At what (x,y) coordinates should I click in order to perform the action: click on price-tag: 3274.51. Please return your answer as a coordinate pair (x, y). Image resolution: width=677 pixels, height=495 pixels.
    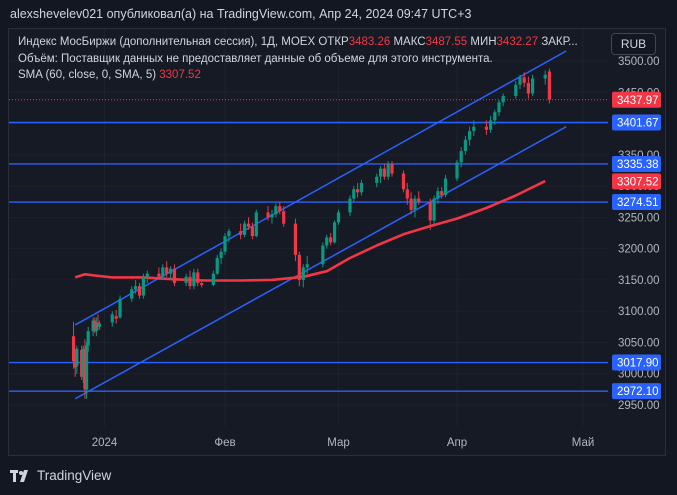
    Looking at the image, I should click on (636, 202).